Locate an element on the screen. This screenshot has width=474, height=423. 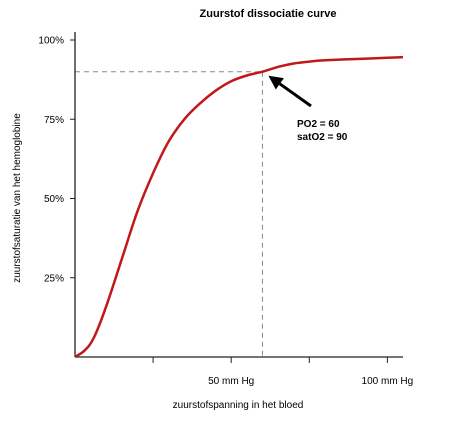
annotation-sato2: satO2 = 90 is located at coordinates (322, 137).